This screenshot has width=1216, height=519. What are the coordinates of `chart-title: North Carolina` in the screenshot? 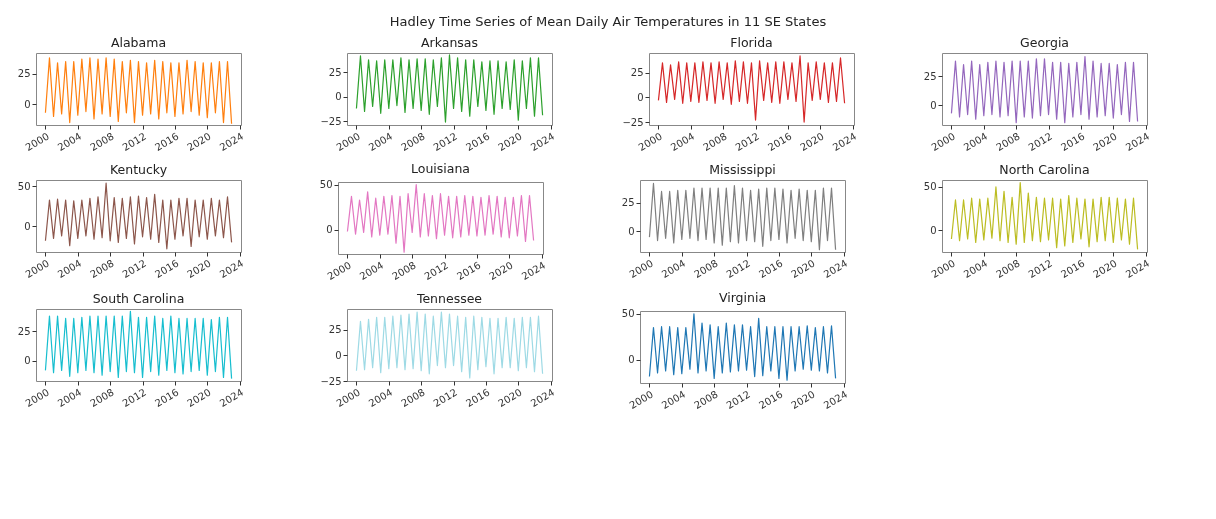 It's located at (1044, 169).